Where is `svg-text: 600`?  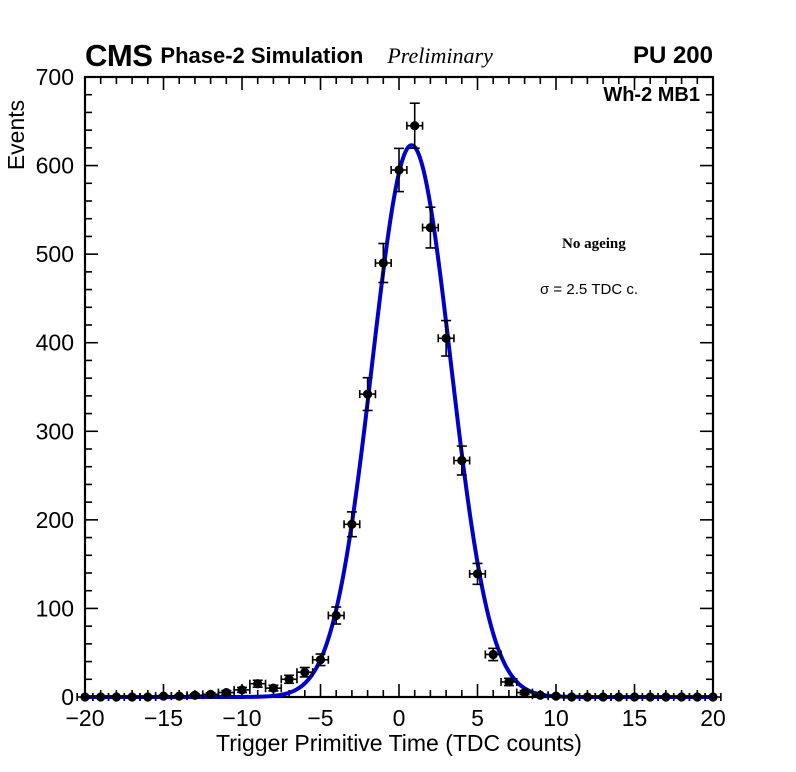
svg-text: 600 is located at coordinates (55, 166).